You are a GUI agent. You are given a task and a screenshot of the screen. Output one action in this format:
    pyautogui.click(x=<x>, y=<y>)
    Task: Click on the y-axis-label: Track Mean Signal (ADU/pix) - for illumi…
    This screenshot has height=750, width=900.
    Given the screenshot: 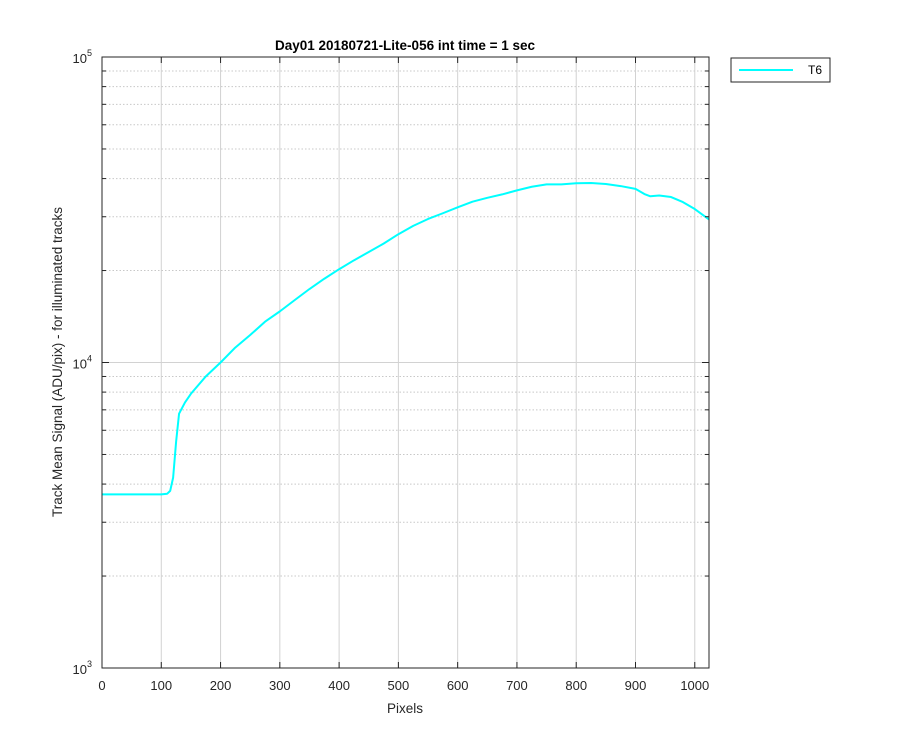 What is the action you would take?
    pyautogui.click(x=57, y=362)
    